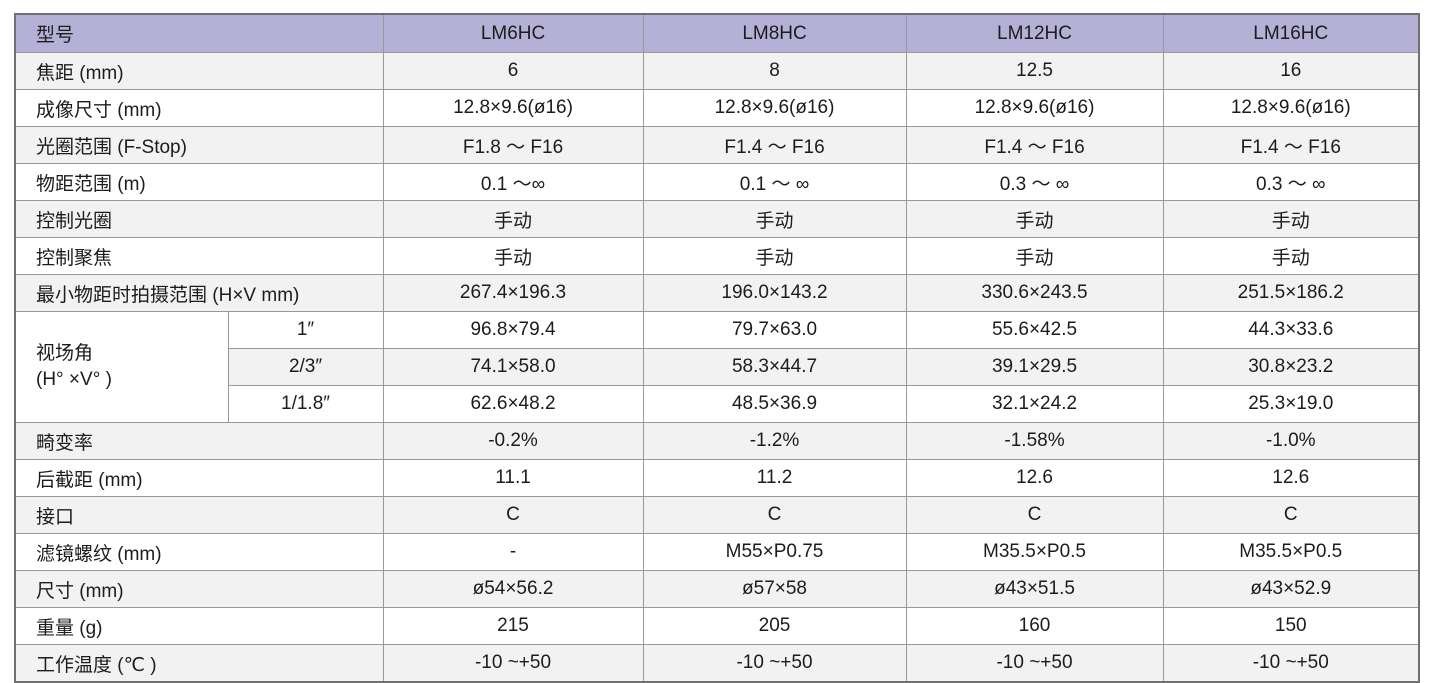  What do you see at coordinates (305, 330) in the screenshot?
I see `sensor-size-label: 1″` at bounding box center [305, 330].